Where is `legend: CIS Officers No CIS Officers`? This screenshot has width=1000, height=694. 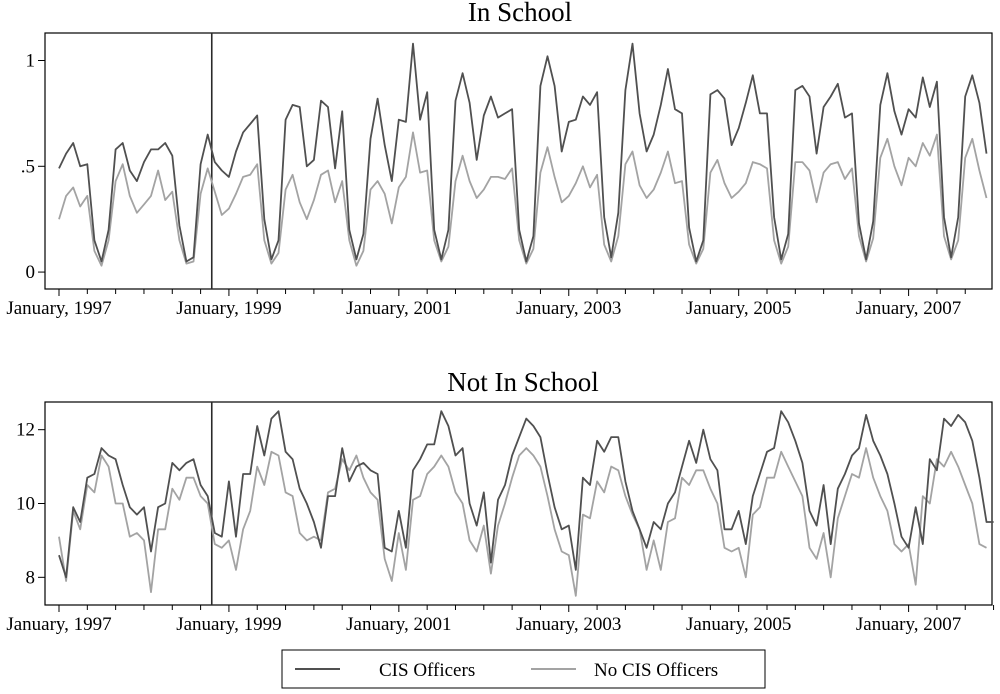
legend: CIS Officers No CIS Officers is located at coordinates (523, 669).